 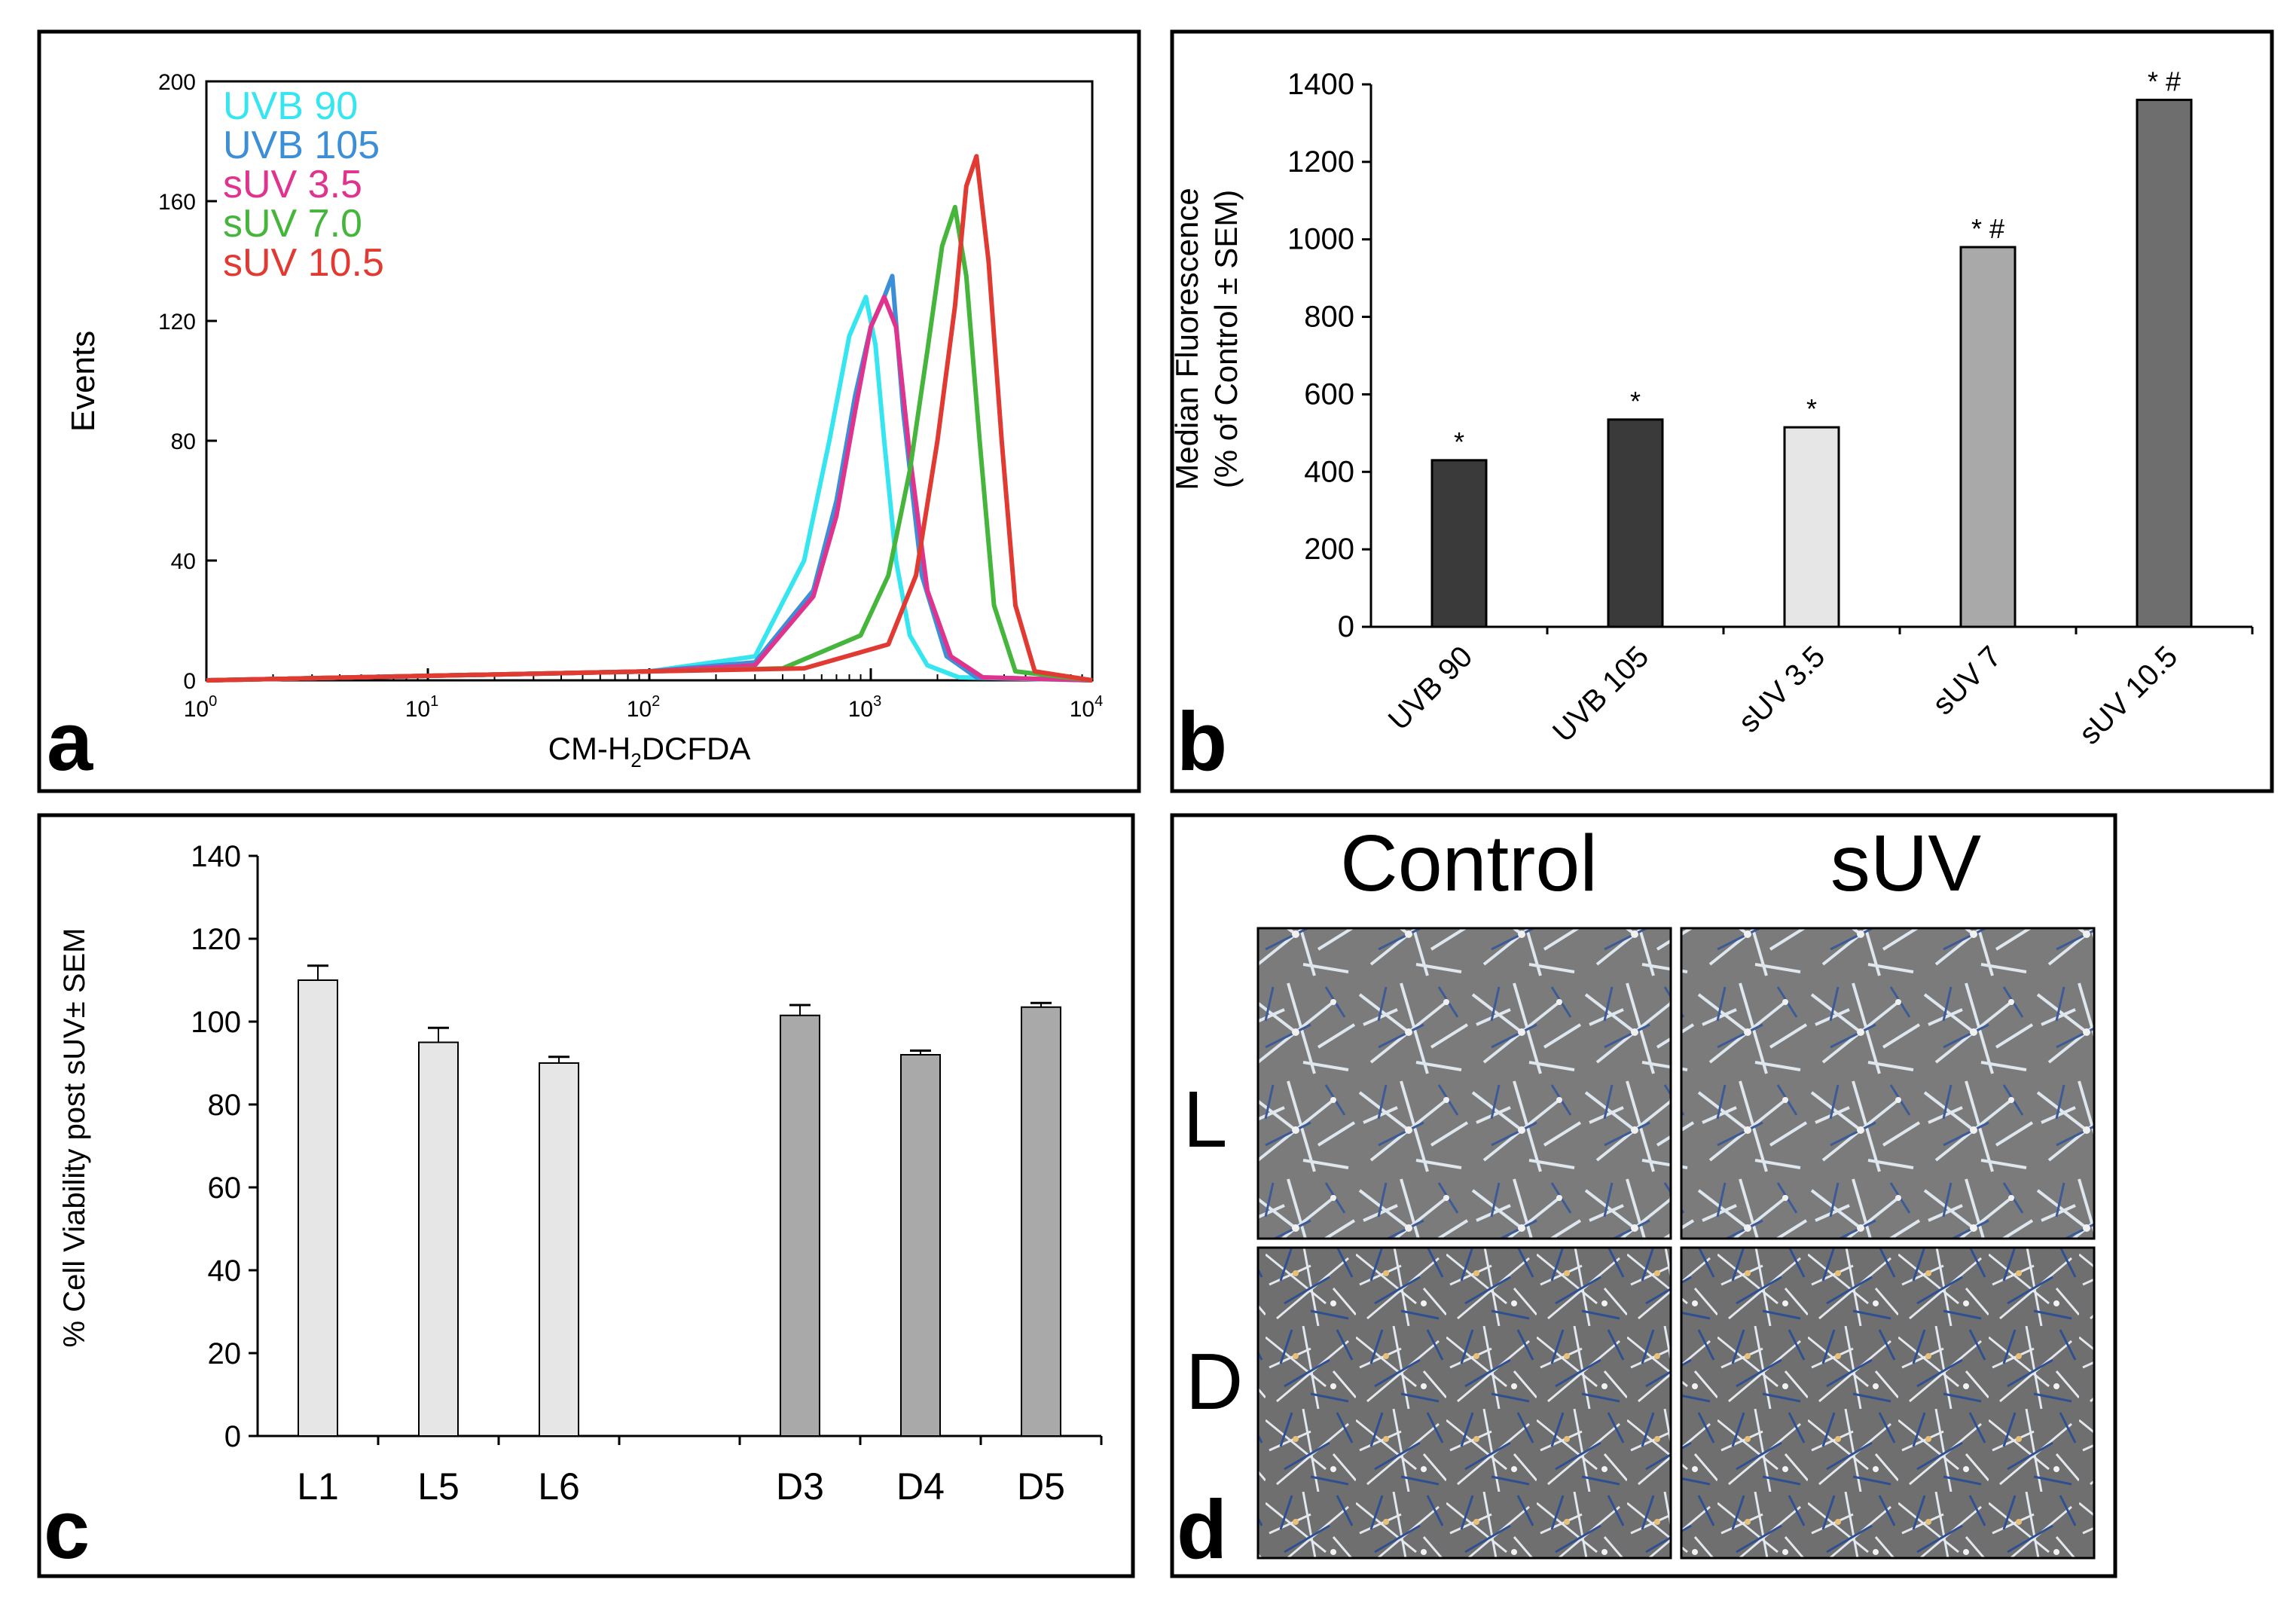 What do you see at coordinates (1783, 689) in the screenshot?
I see `panel-b-x-tick-label: sUV 3.5` at bounding box center [1783, 689].